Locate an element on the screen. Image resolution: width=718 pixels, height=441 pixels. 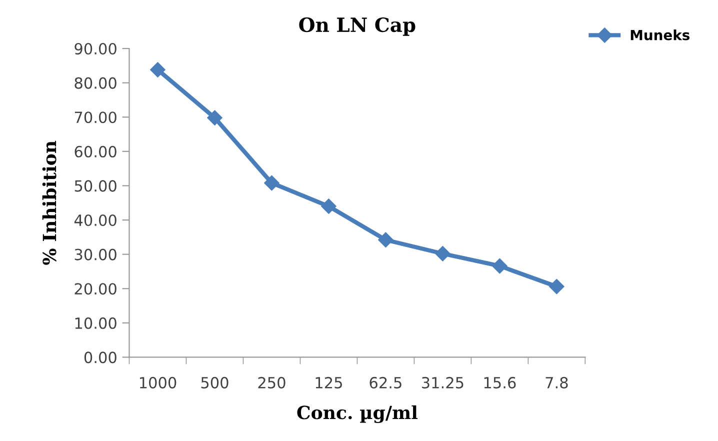
y-tick-label: 30.00 is located at coordinates (95, 254).